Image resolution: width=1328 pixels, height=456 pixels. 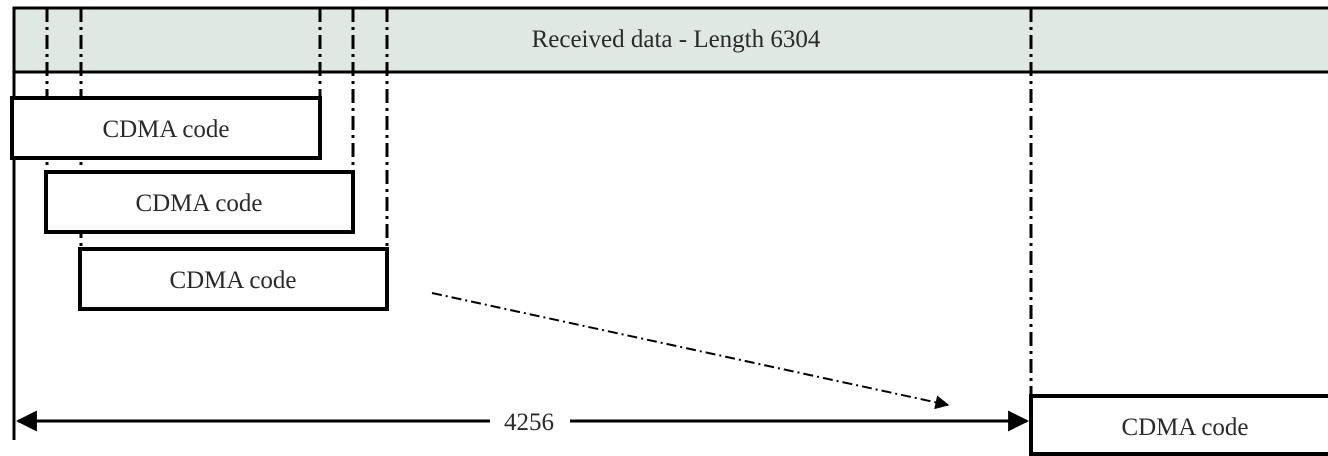 I want to click on shift-arrow, so click(x=690, y=351).